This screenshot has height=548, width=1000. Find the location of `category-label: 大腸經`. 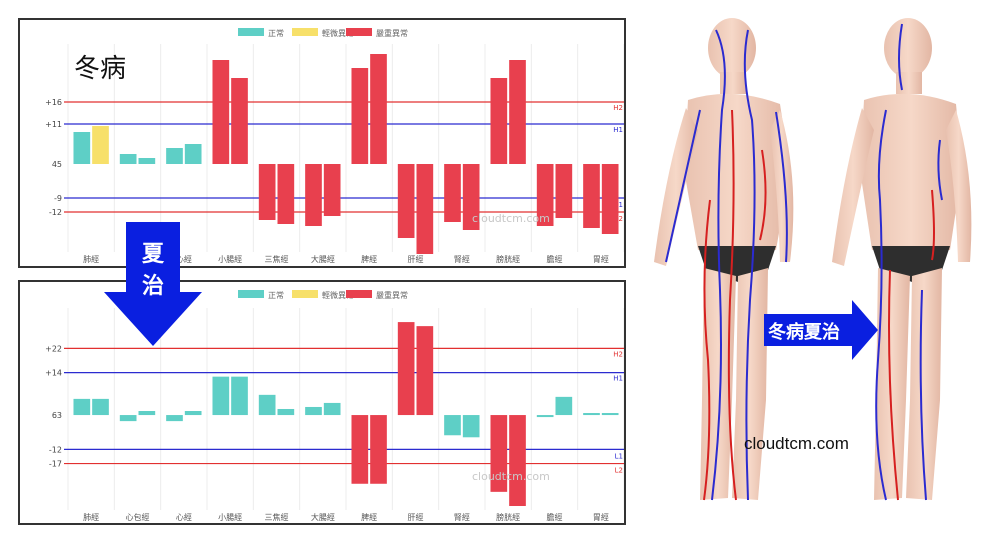

category-label: 大腸經 is located at coordinates (323, 517).